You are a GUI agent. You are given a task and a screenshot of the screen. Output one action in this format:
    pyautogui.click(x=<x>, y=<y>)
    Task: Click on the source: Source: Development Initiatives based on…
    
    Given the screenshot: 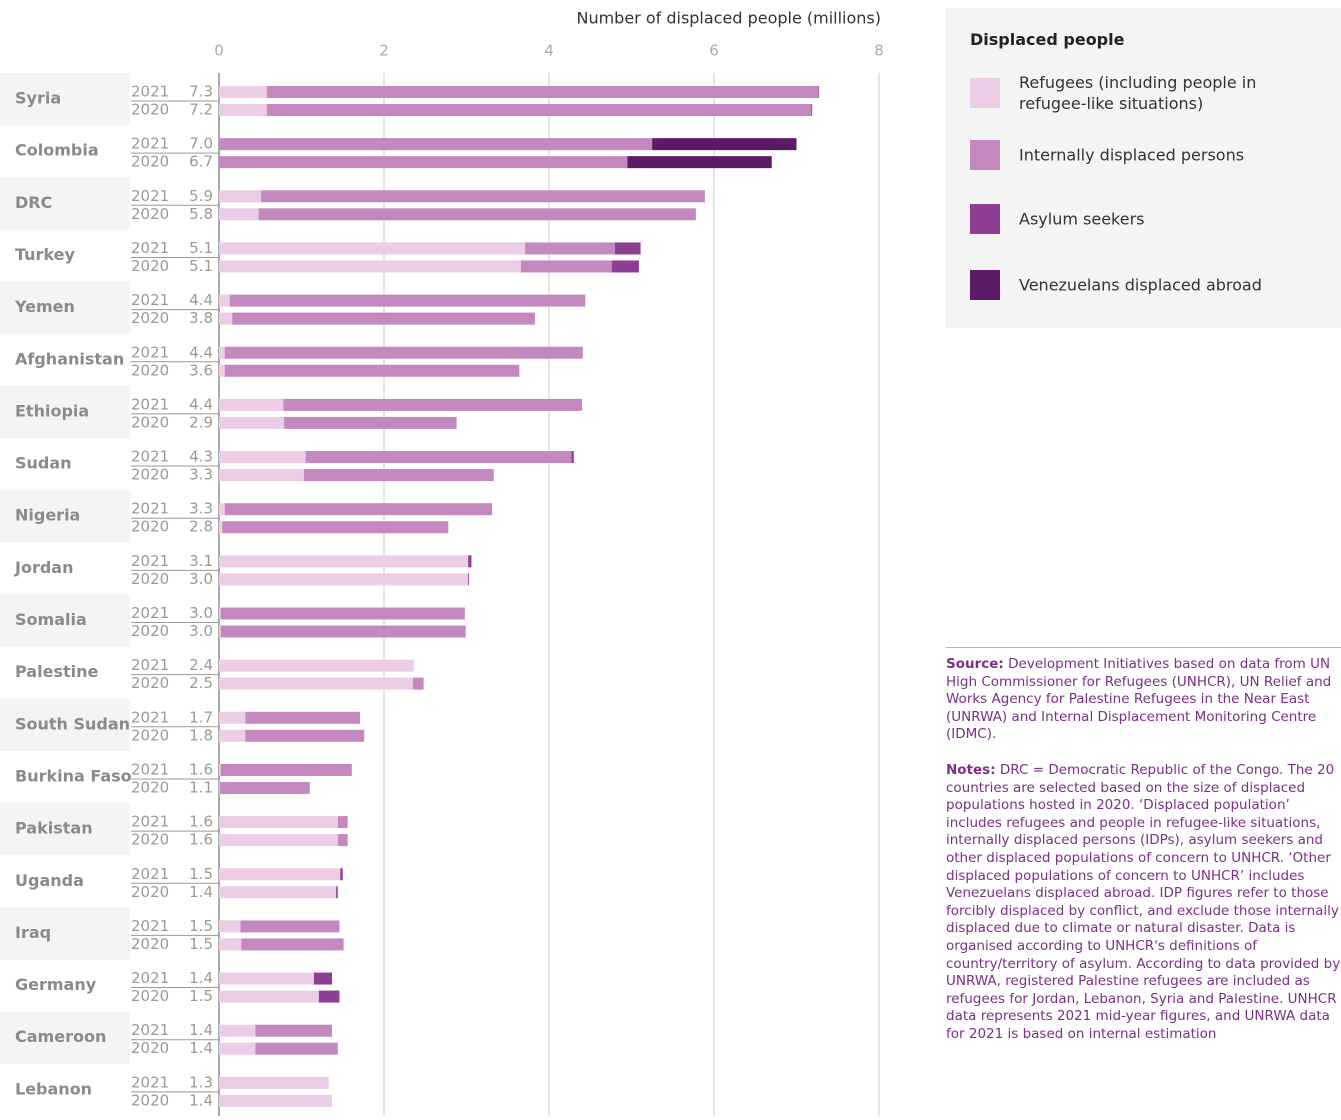 What is the action you would take?
    pyautogui.click(x=1143, y=700)
    